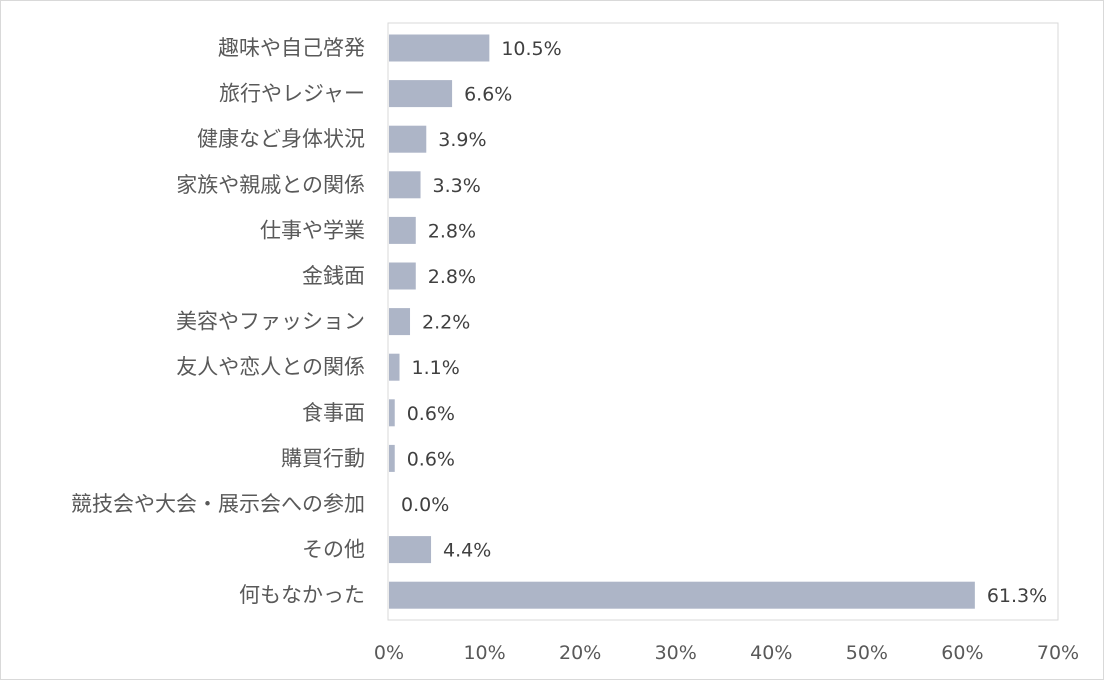 Image resolution: width=1104 pixels, height=681 pixels. Describe the element at coordinates (436, 368) in the screenshot. I see `value-label: 1.1%` at that location.